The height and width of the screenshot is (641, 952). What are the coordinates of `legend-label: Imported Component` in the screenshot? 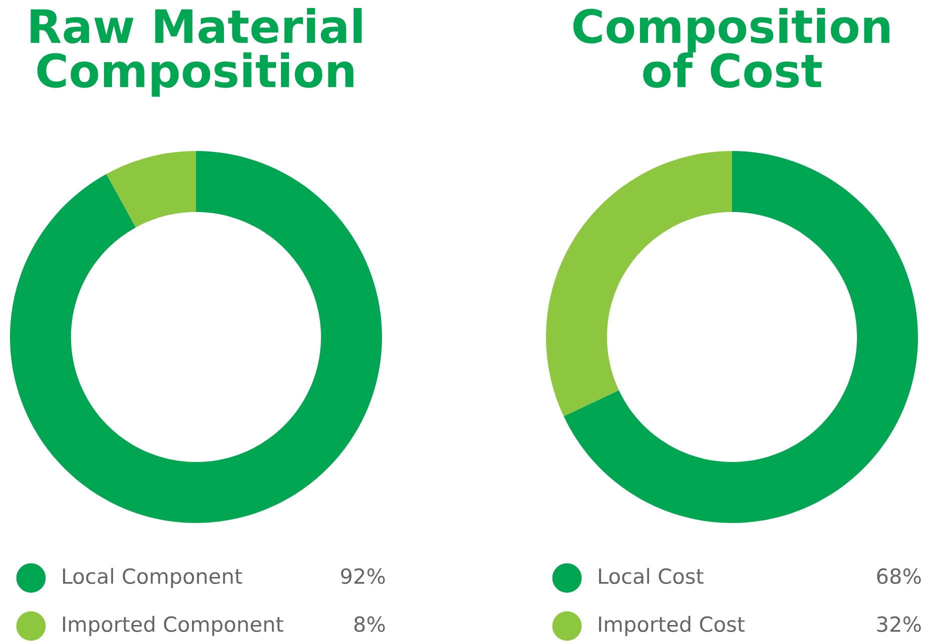 It's located at (173, 626).